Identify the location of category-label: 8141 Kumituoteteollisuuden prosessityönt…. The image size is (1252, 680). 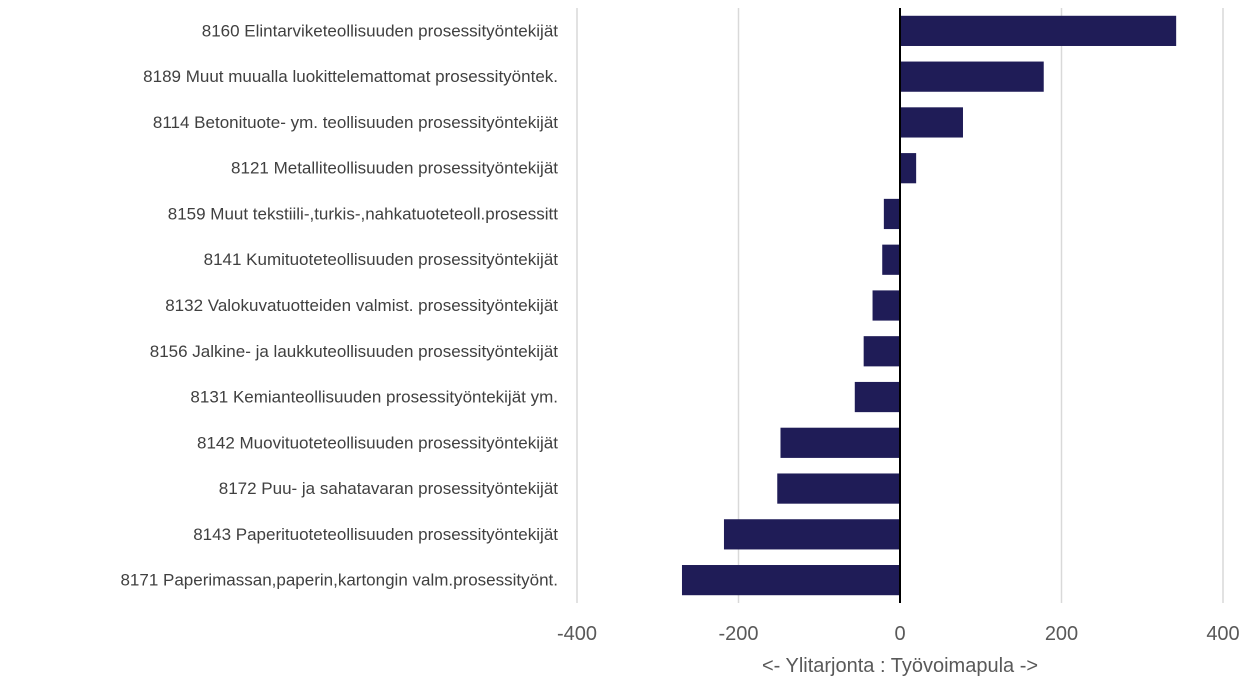
(381, 259).